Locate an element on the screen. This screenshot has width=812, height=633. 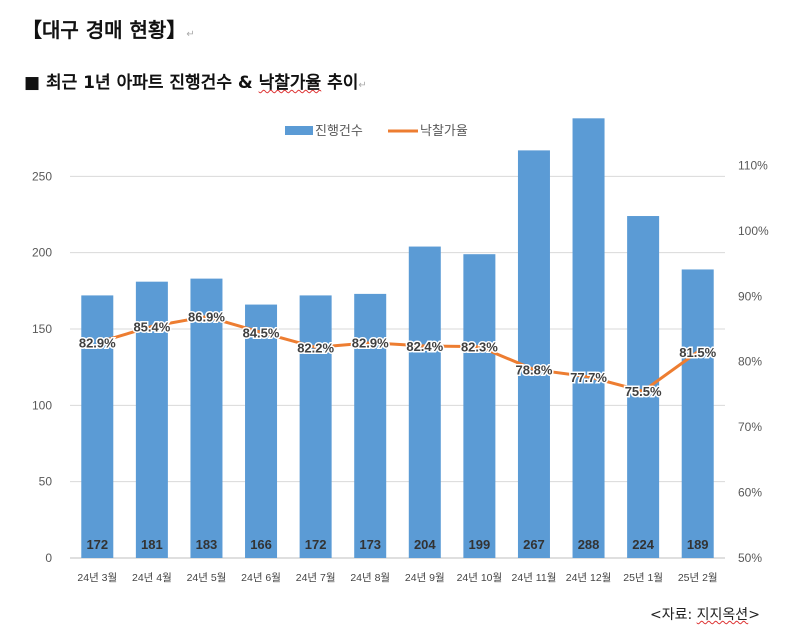
x-tick-label: 24년 6월 is located at coordinates (261, 578).